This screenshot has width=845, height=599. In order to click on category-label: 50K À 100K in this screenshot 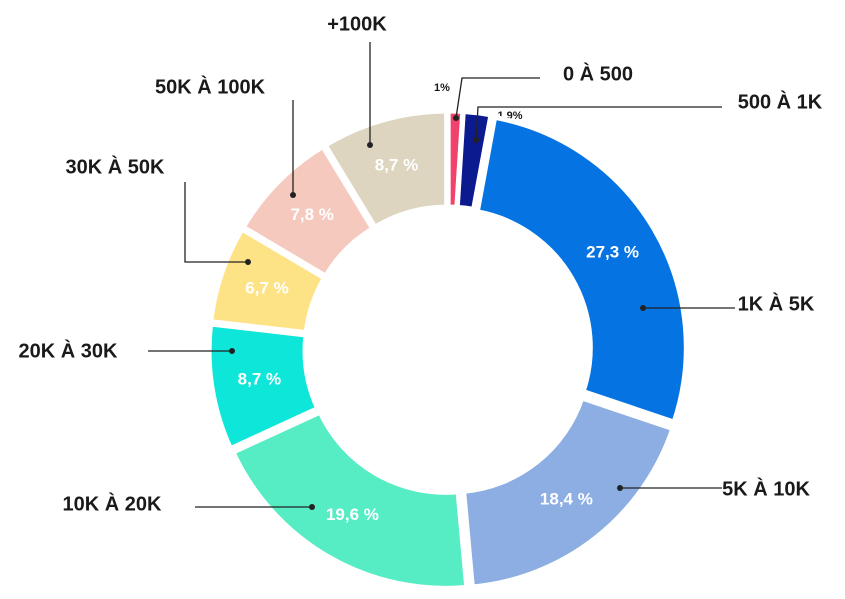, I will do `click(210, 86)`.